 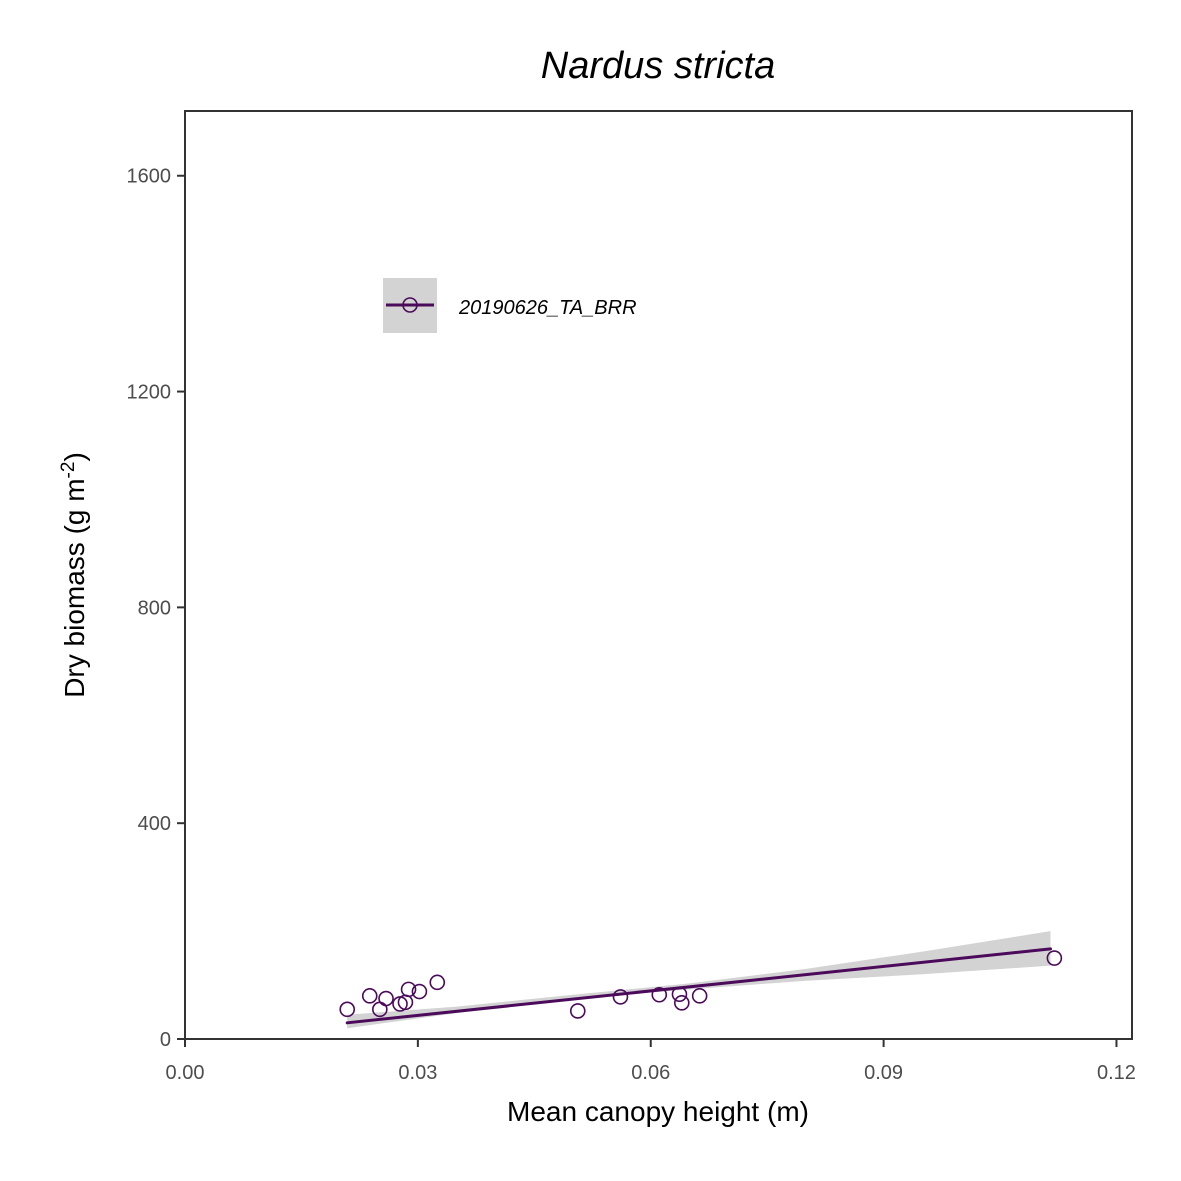 I want to click on y-tick-label: 1600, so click(x=149, y=177).